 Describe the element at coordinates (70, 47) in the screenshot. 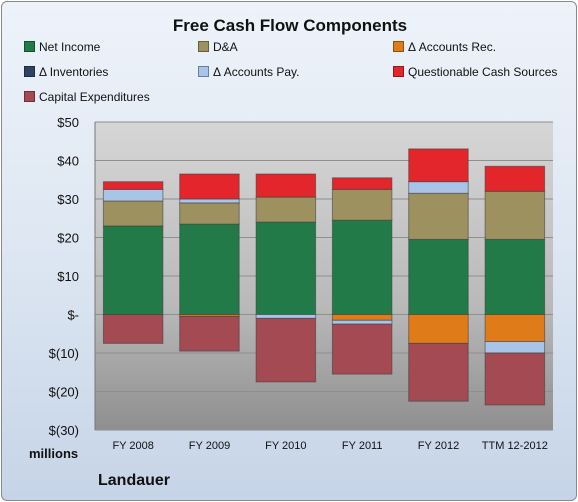

I see `legend-label: Net Income` at that location.